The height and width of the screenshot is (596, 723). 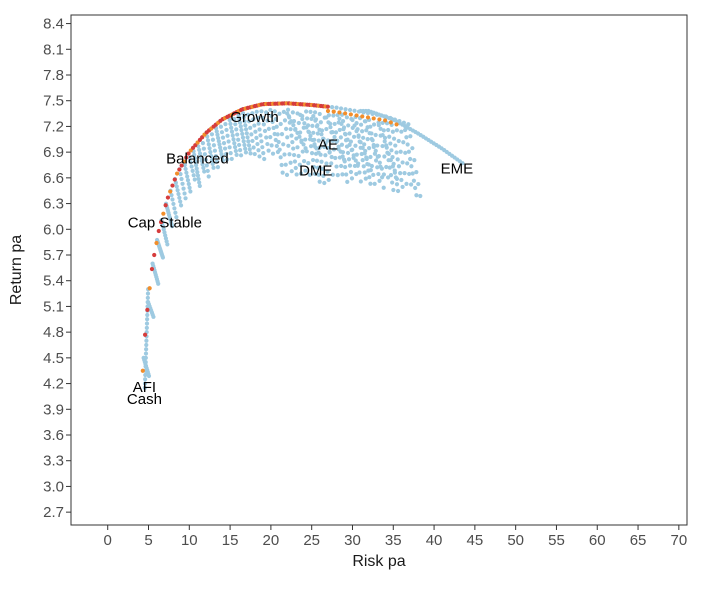 I want to click on x-tick-label: 10, so click(x=189, y=540).